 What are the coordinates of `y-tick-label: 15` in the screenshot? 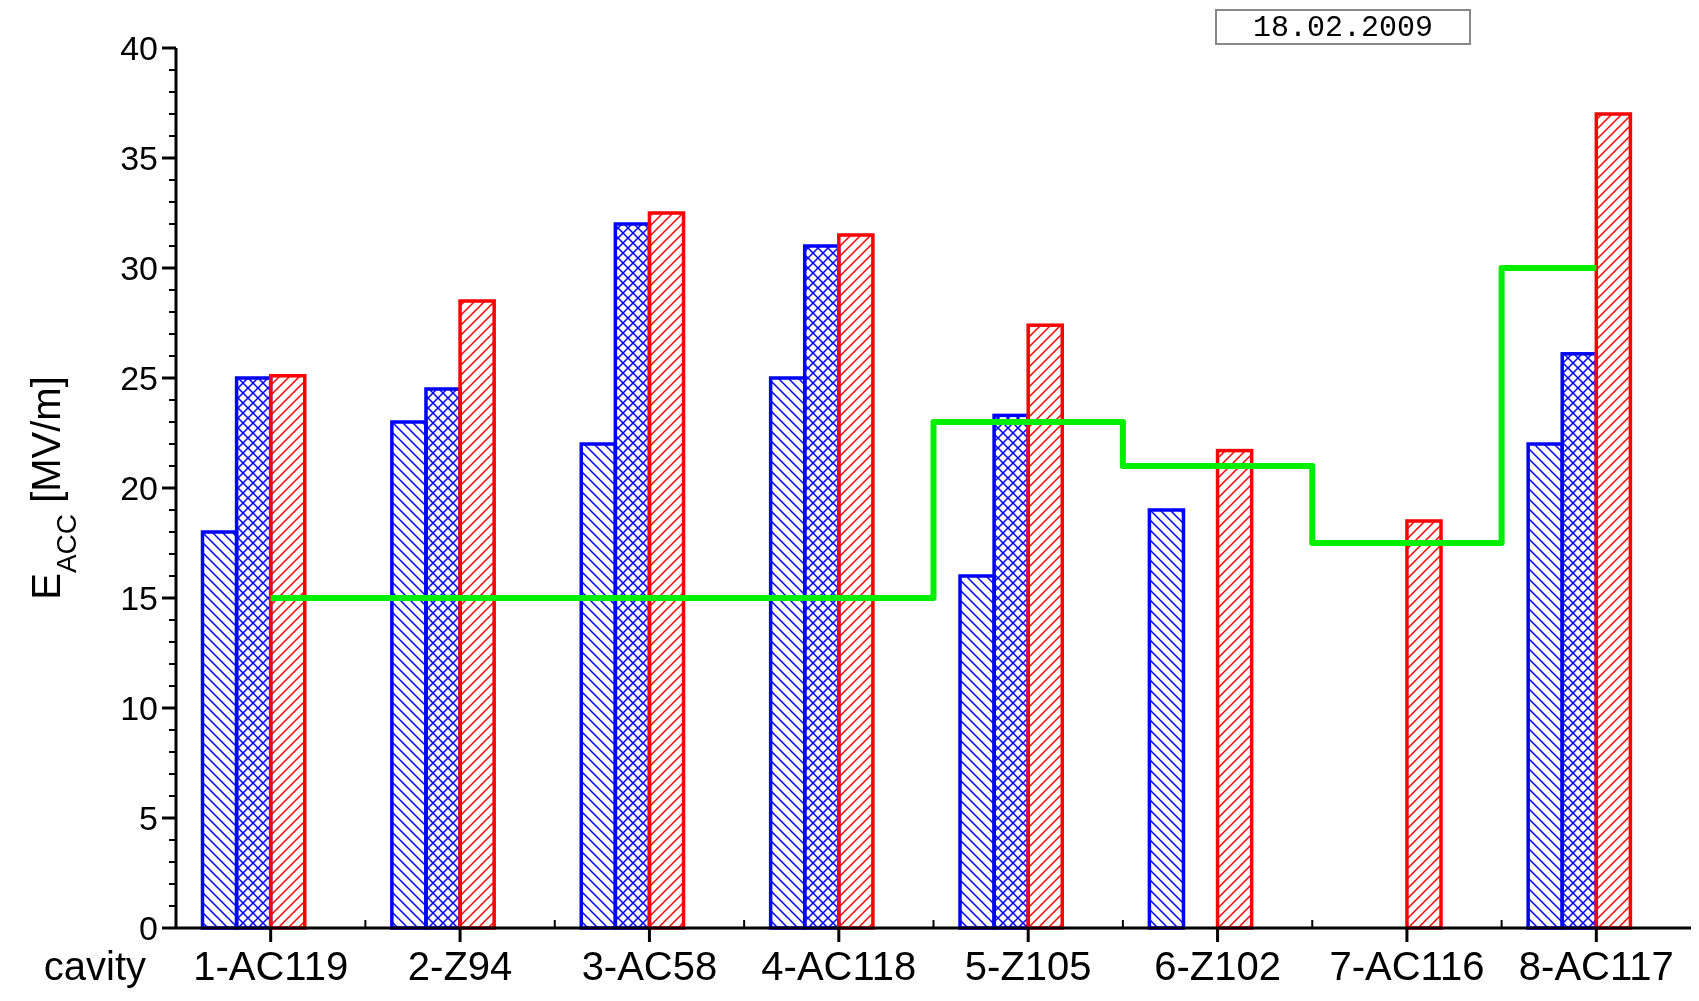 It's located at (139, 597).